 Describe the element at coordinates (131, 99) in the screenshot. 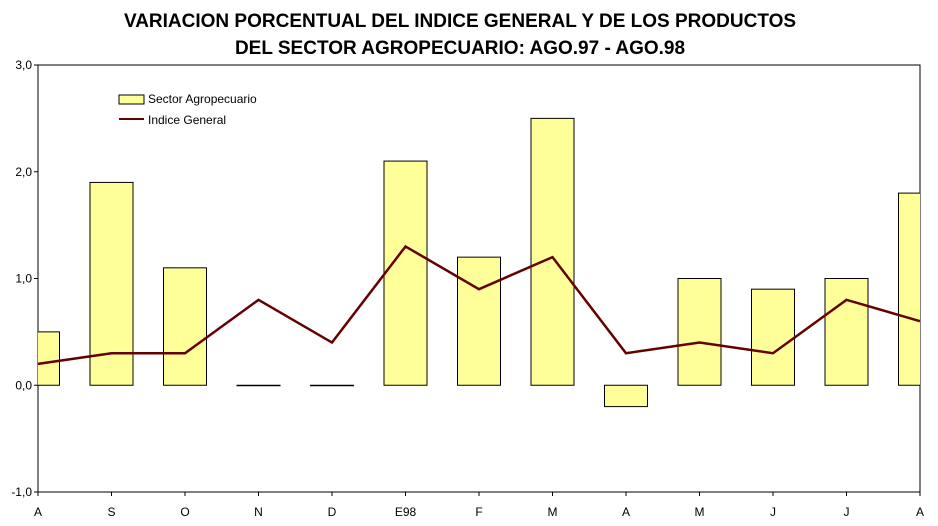

I see `legend-bar-swatch` at that location.